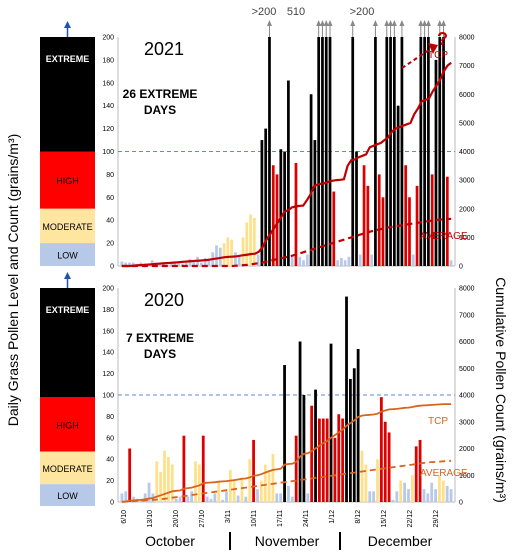 The width and height of the screenshot is (515, 559). I want to click on y2-tick-label: 3000, so click(467, 422).